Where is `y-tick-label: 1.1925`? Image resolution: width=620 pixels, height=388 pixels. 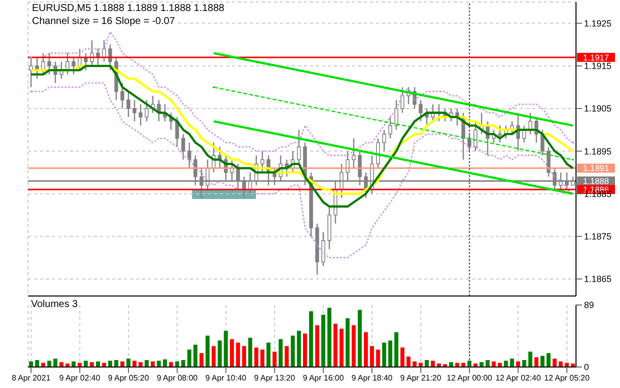 y-tick-label: 1.1925 is located at coordinates (598, 23).